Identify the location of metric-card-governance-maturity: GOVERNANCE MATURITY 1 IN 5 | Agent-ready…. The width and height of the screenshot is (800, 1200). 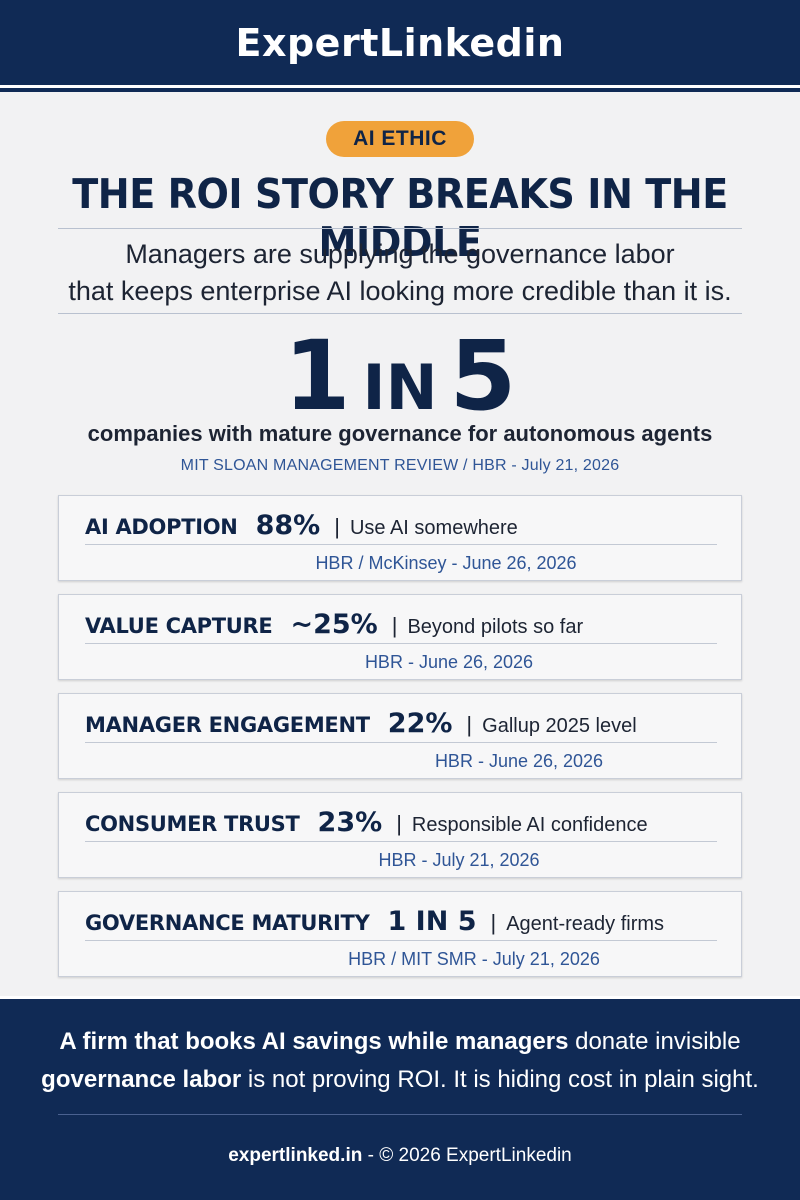
(400, 934).